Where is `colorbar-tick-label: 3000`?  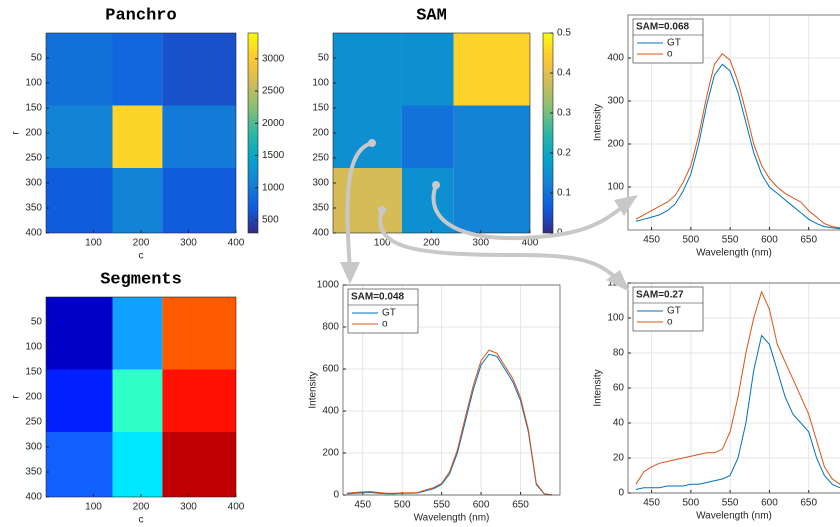
colorbar-tick-label: 3000 is located at coordinates (273, 58).